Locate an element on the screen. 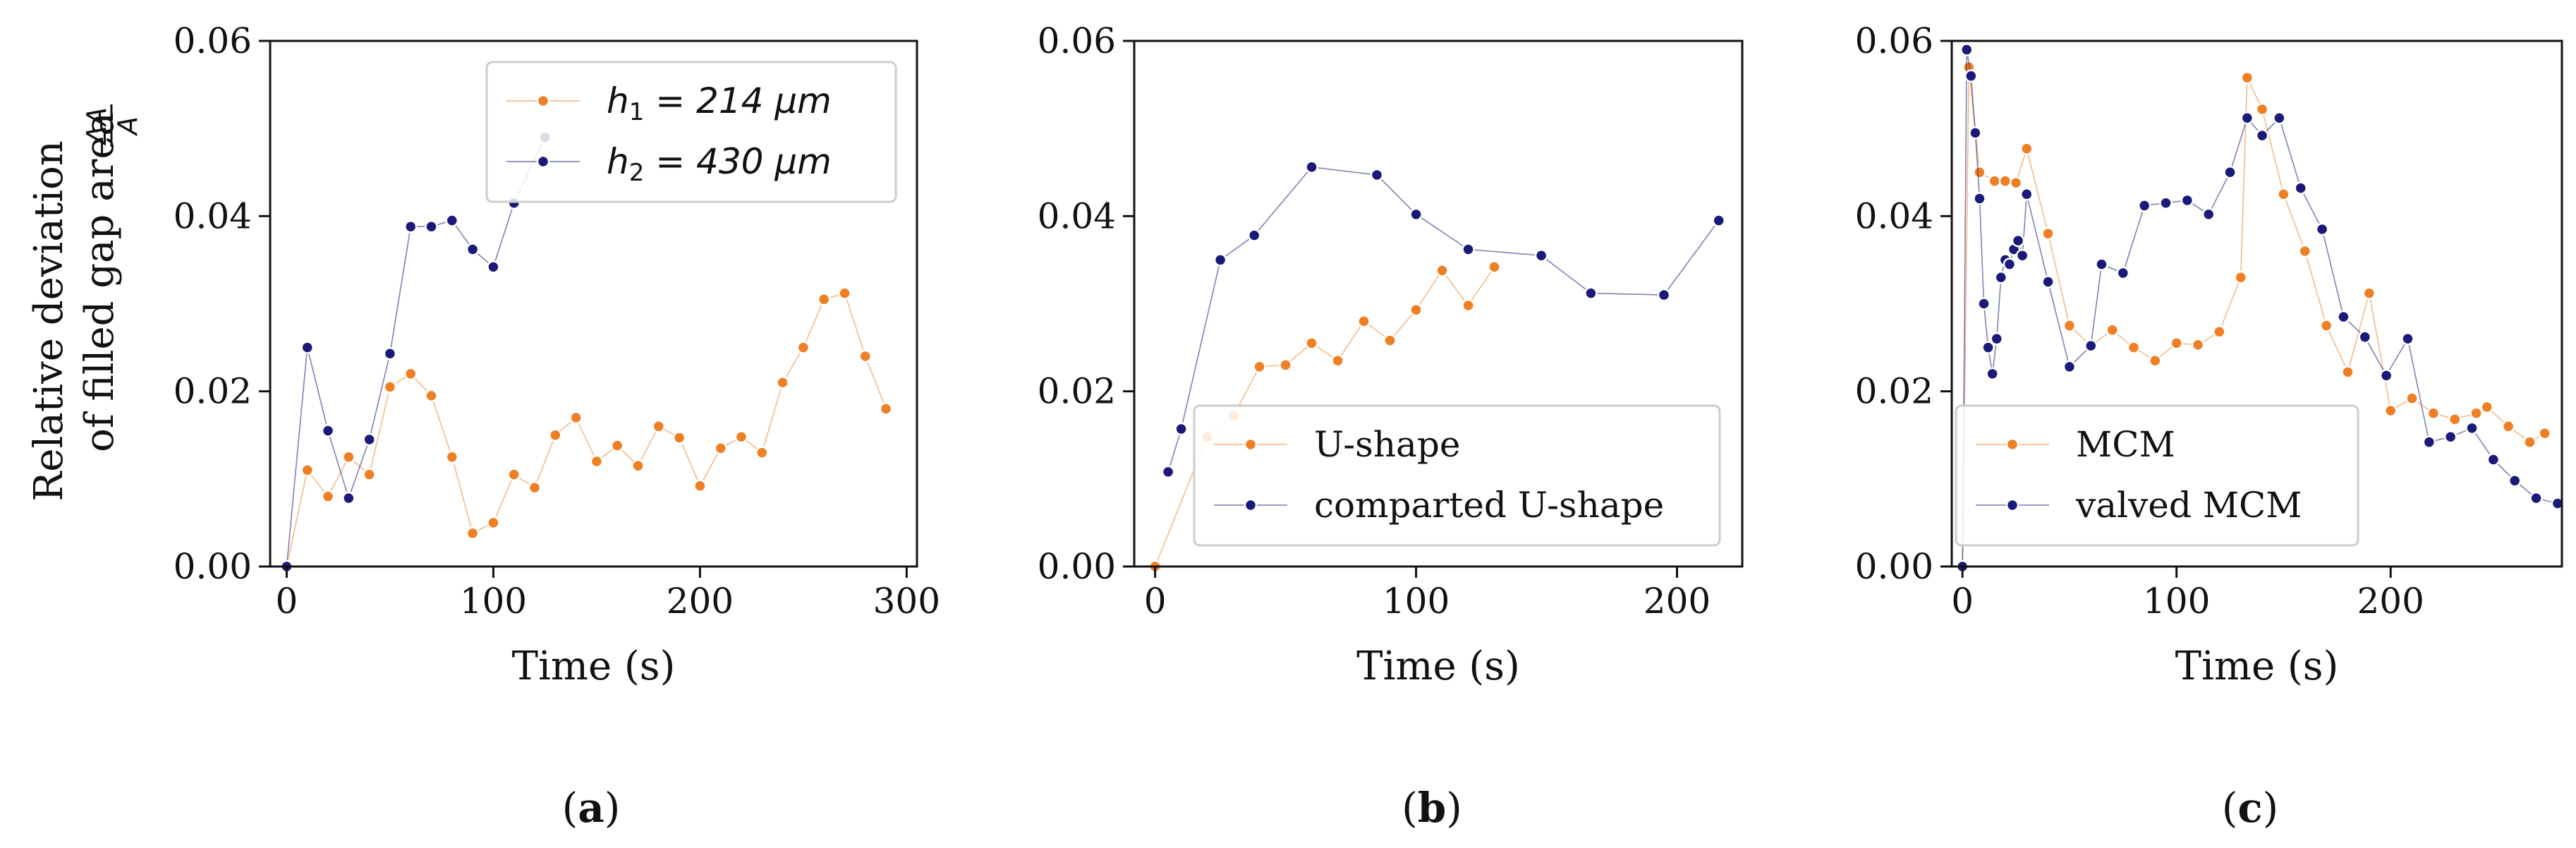  panel-a-legend-label-h2: h2 = 430 μm is located at coordinates (719, 164).